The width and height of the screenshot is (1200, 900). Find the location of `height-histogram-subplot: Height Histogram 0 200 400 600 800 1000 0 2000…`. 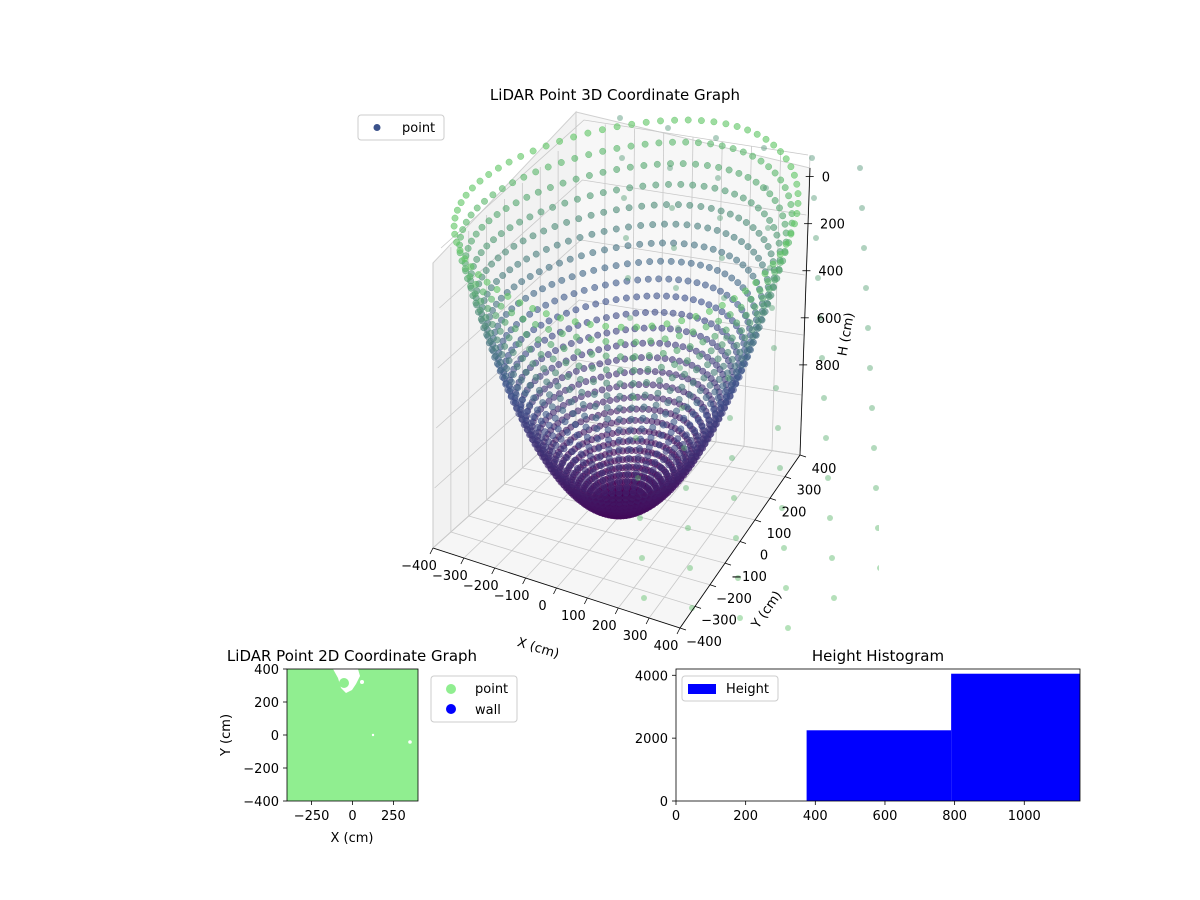

height-histogram-subplot: Height Histogram 0 200 400 600 800 1000 0 2000… is located at coordinates (858, 735).